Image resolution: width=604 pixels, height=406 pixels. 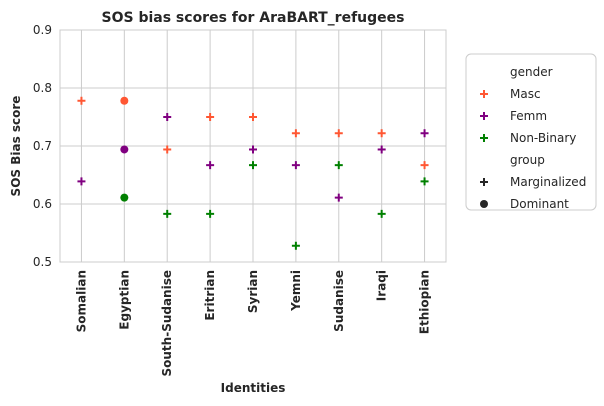 I want to click on x-tick-label: Sudanise, so click(x=339, y=301).